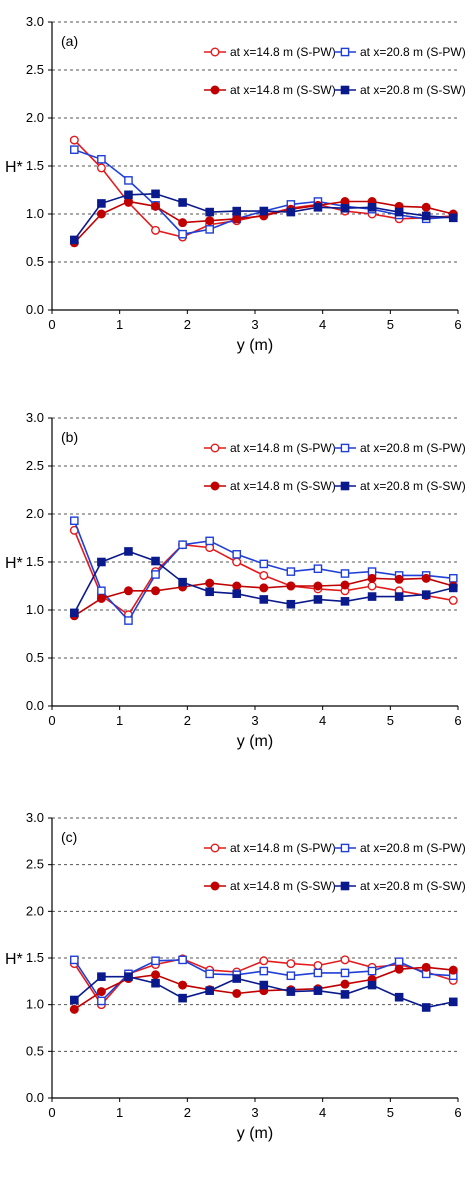 Image resolution: width=474 pixels, height=1179 pixels. I want to click on y-tick-label: 3.0, so click(35, 417).